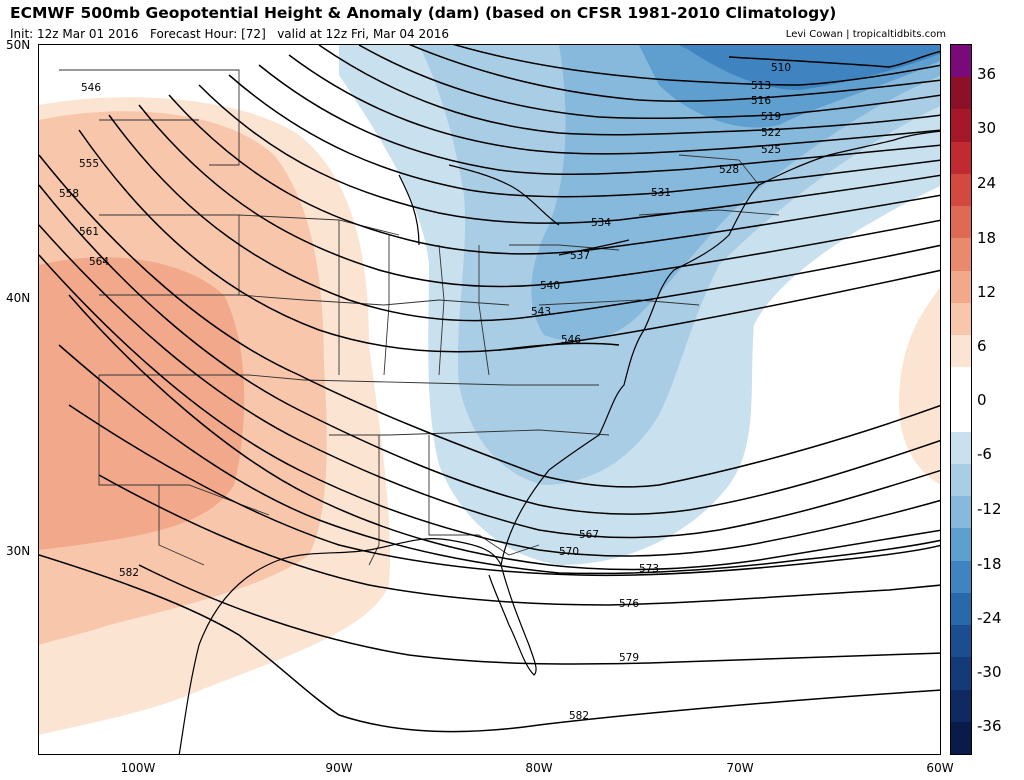  What do you see at coordinates (761, 101) in the screenshot?
I see `contour-label: 516` at bounding box center [761, 101].